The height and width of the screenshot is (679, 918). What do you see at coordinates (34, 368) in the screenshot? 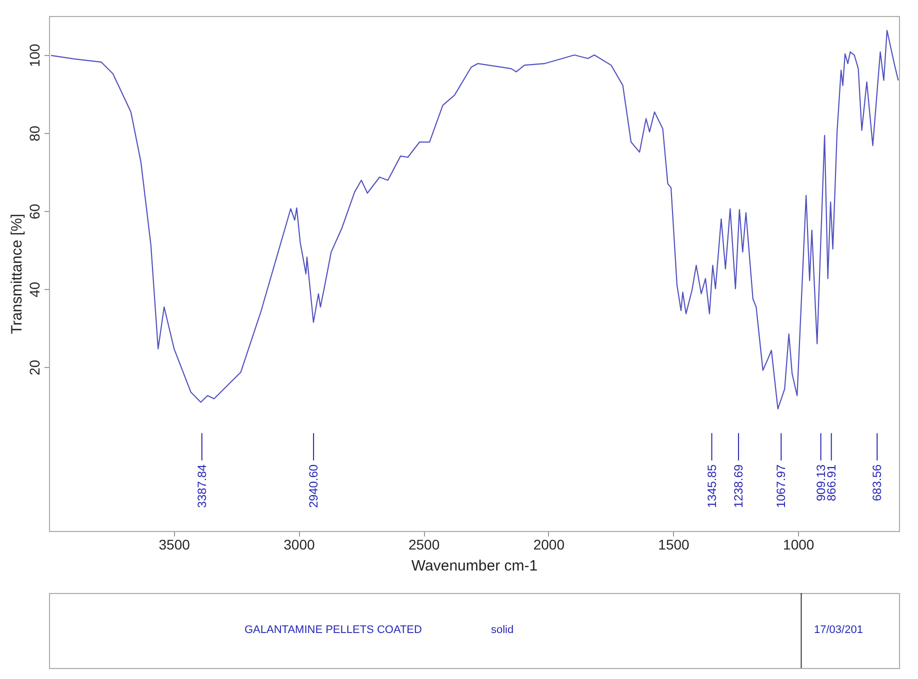
I see `y-tick-label: 20` at bounding box center [34, 368].